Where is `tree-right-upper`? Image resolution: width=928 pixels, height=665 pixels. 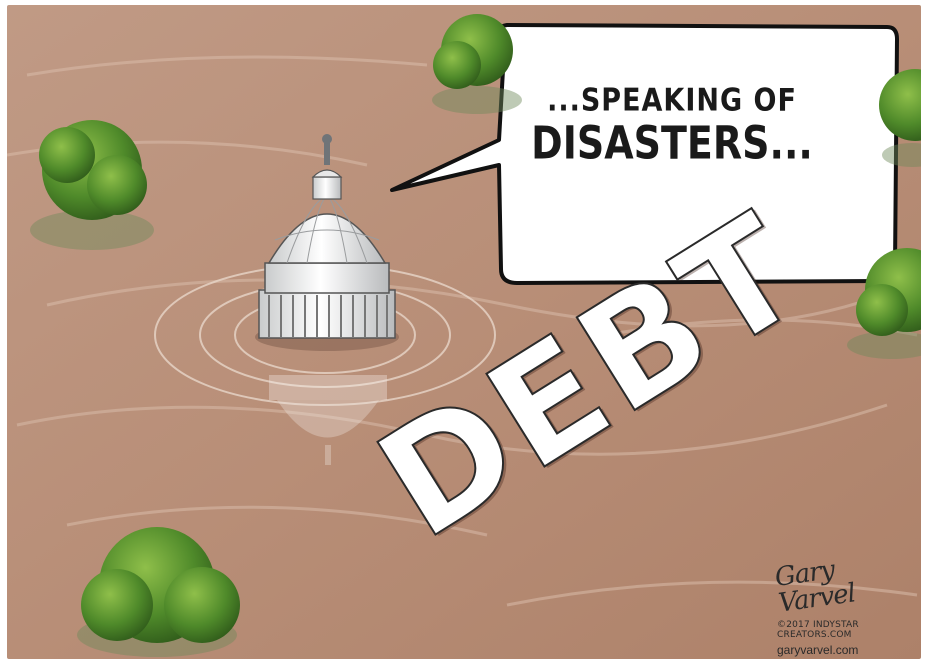
tree-right-upper is located at coordinates (900, 118).